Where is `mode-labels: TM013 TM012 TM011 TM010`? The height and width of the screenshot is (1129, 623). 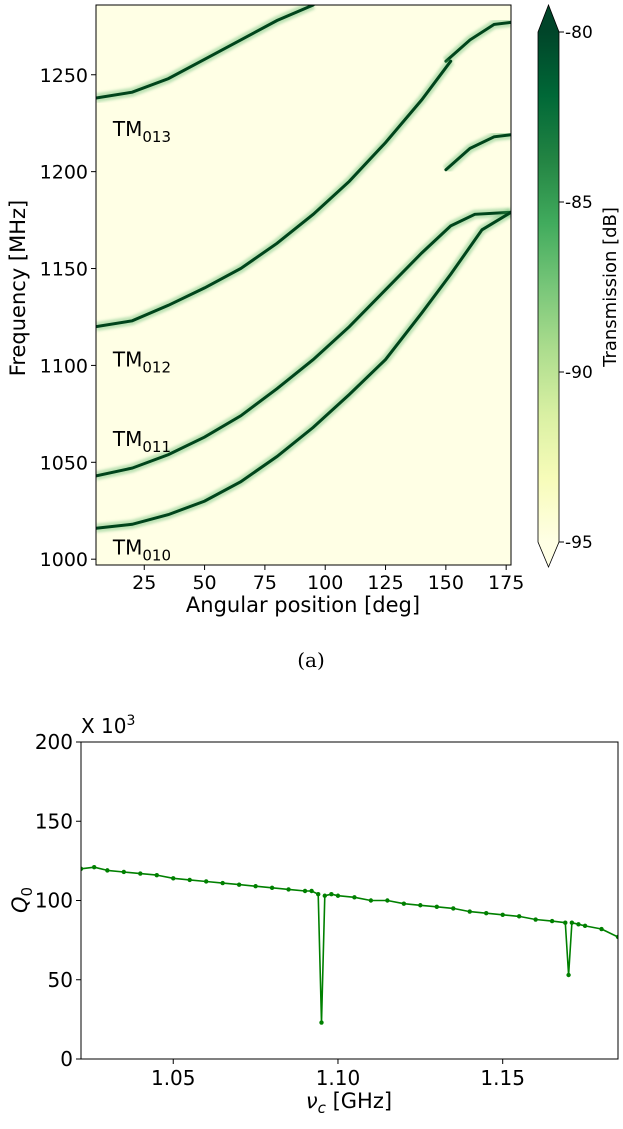
mode-labels: TM013 TM012 TM011 TM010 is located at coordinates (141, 341).